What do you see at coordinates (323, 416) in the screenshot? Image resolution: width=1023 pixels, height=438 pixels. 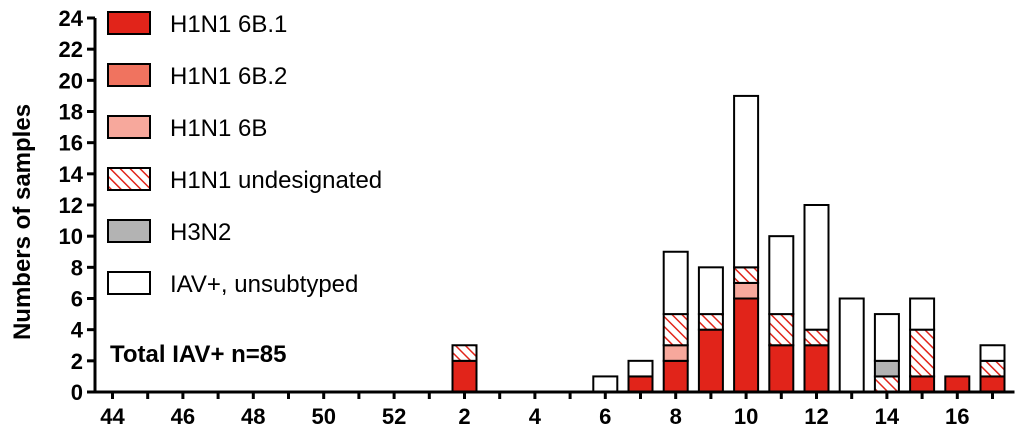 I see `x-tick-label-3: 50` at bounding box center [323, 416].